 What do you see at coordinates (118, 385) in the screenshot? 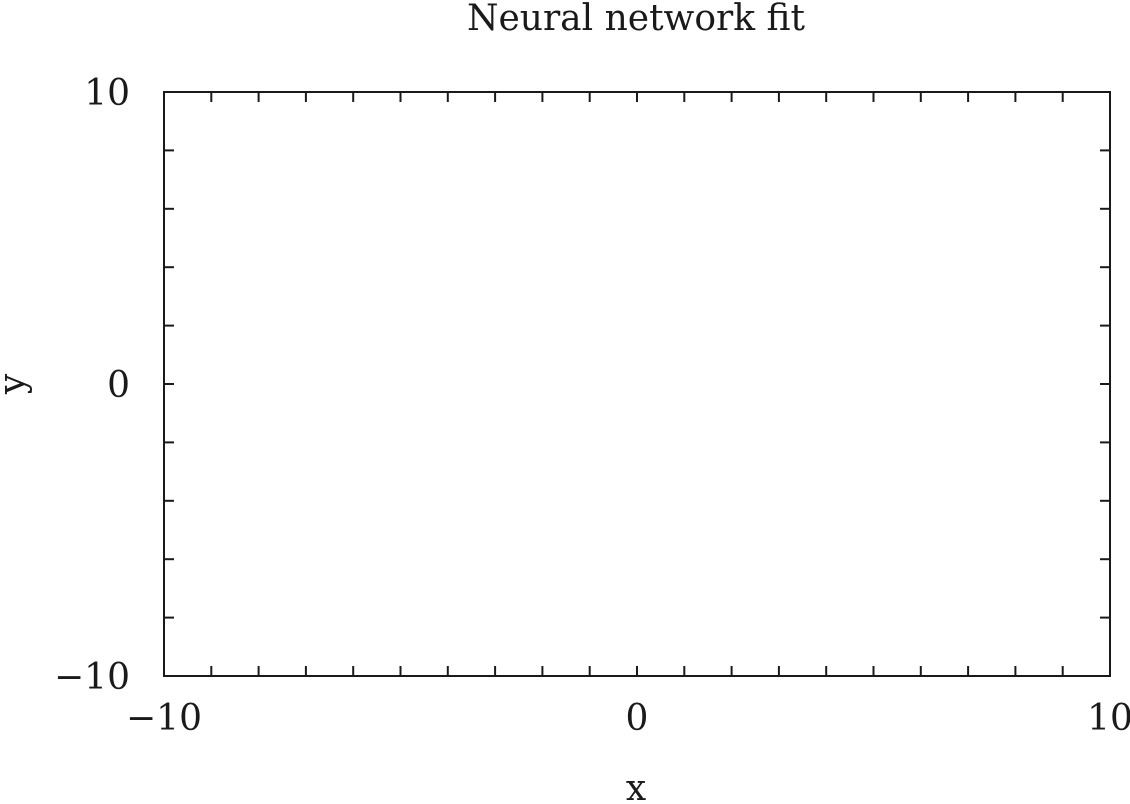
I see `y-tick-label: 0` at bounding box center [118, 385].